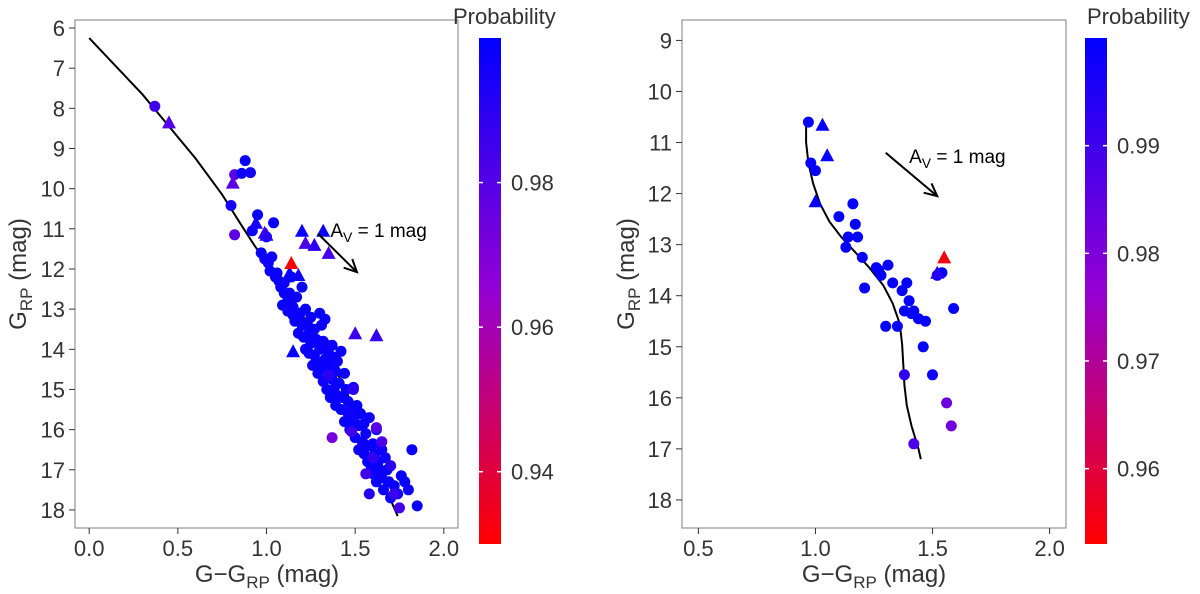  I want to click on extinction-arrow-label: AV = 1 mag, so click(957, 159).